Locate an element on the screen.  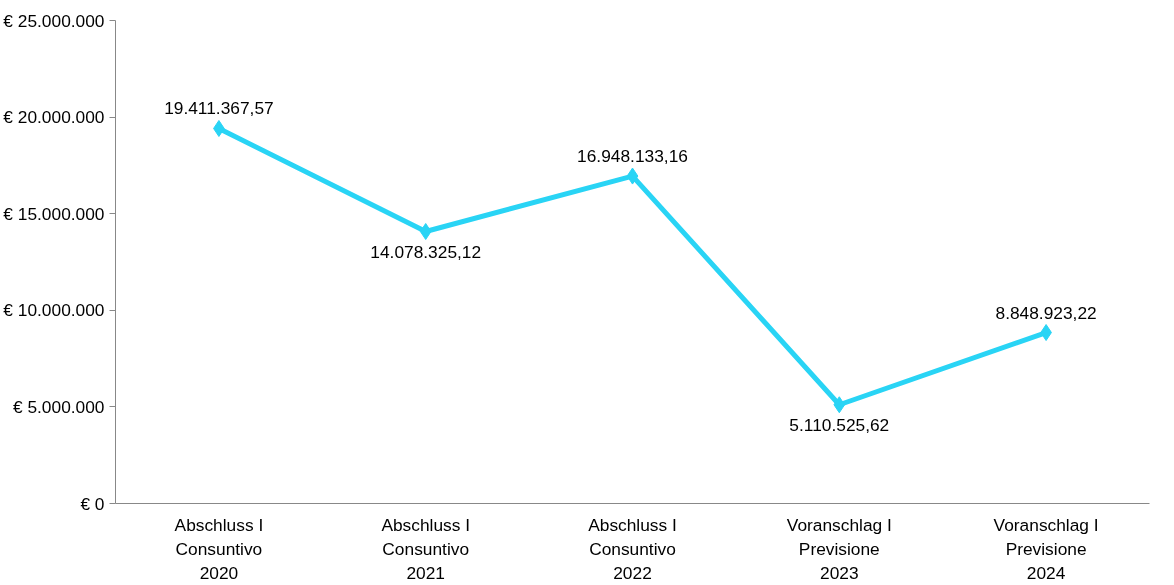
data-label: 16.948.133,16 is located at coordinates (632, 156).